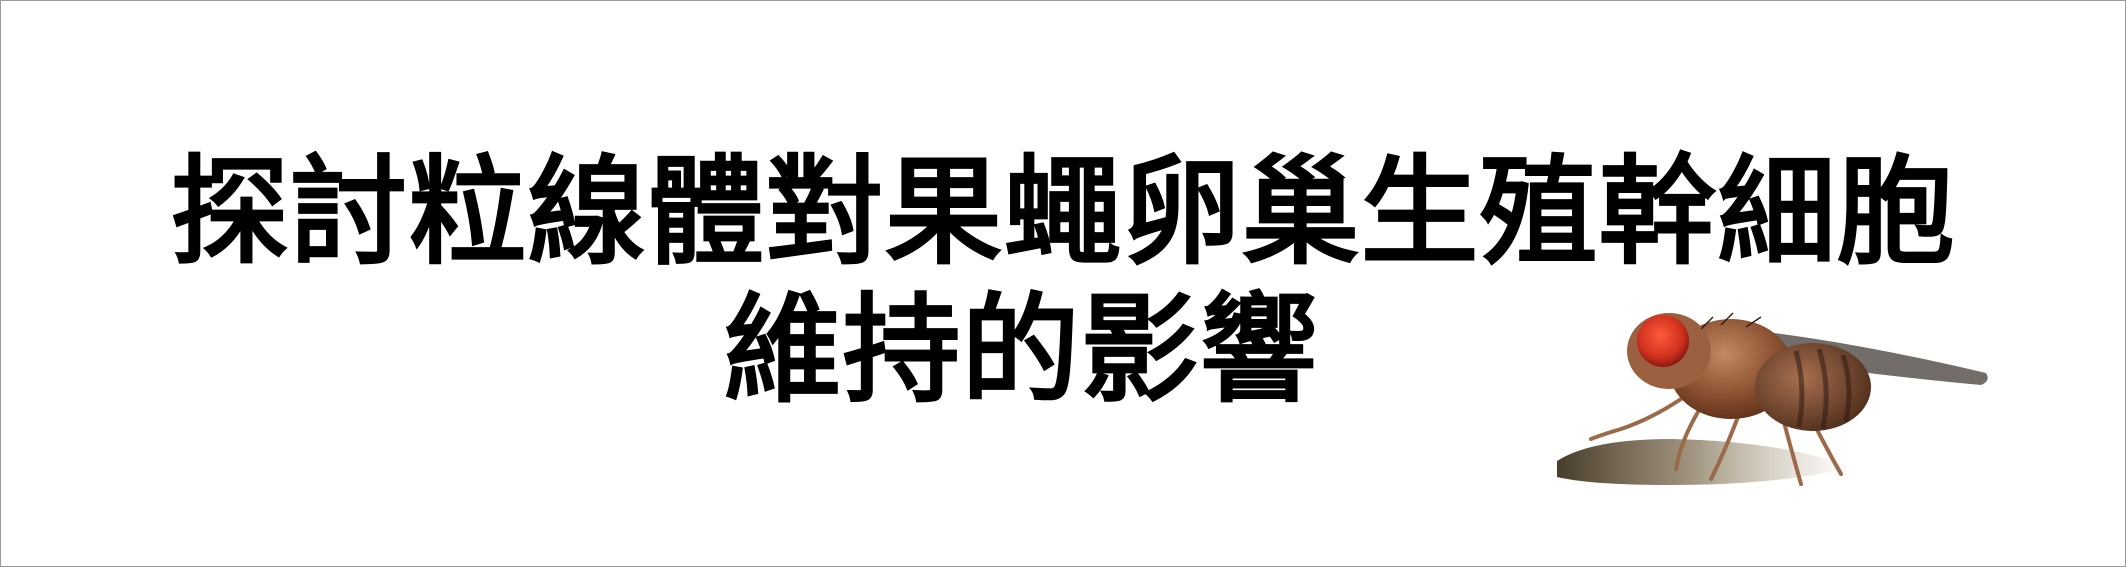 This screenshot has height=567, width=2126. I want to click on fly-eye, so click(1663, 341).